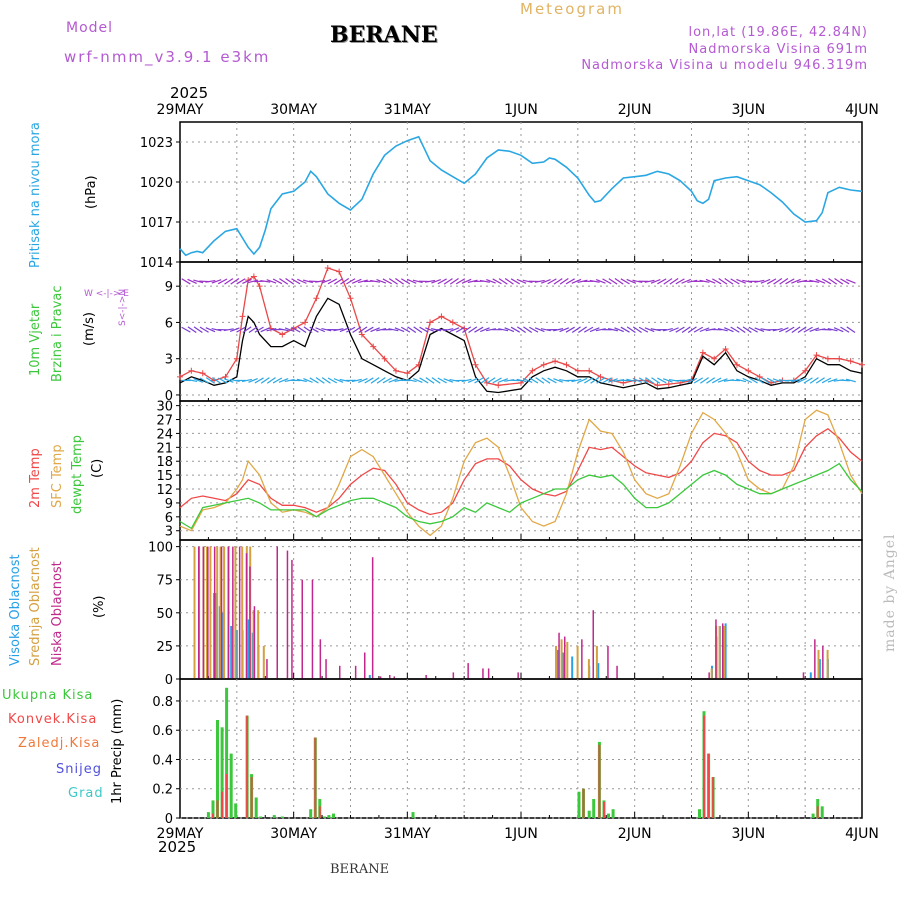 The image size is (900, 900). I want to click on y-tick-label: 100, so click(160, 548).